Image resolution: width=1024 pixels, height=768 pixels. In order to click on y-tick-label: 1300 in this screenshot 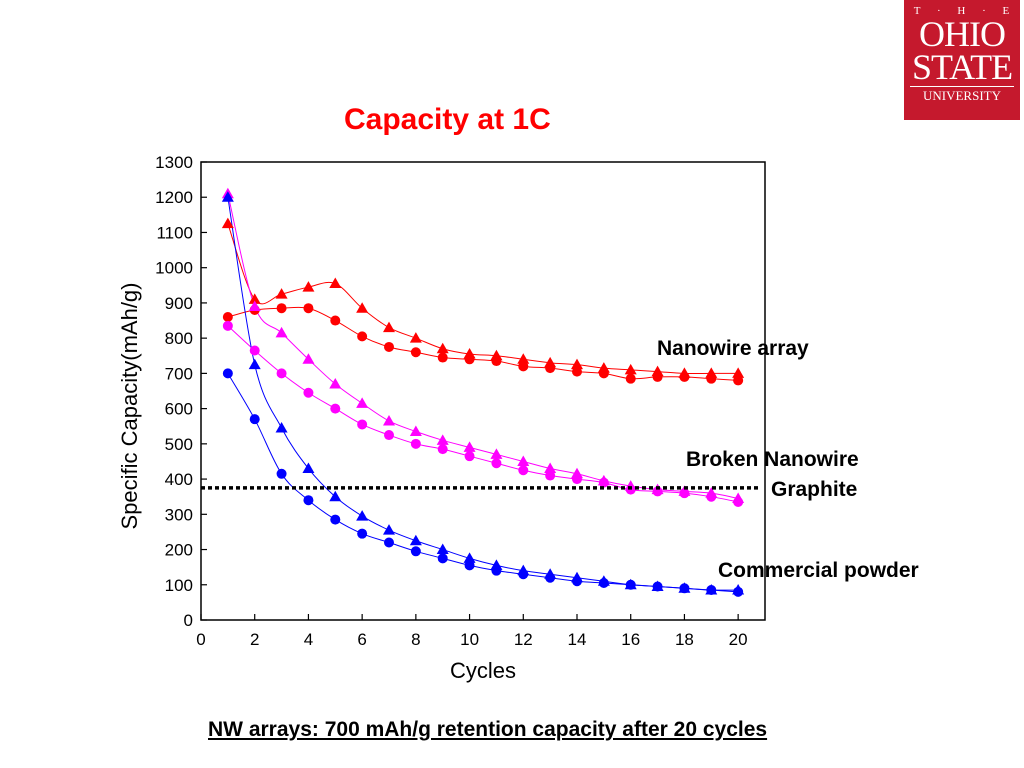, I will do `click(174, 162)`.